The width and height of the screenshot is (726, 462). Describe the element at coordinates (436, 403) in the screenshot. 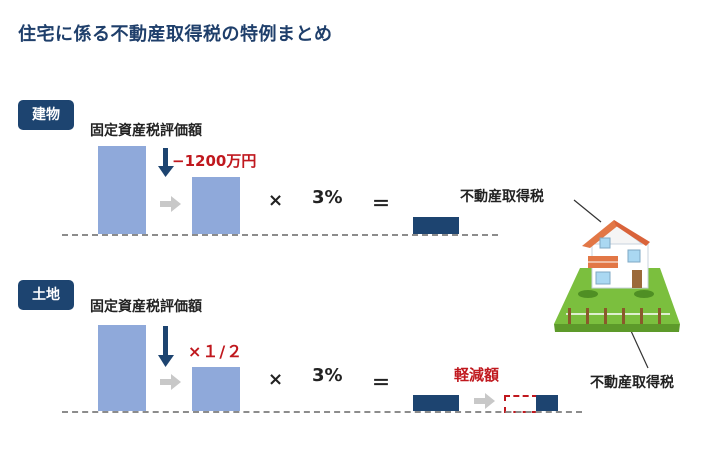

I see `land-tax-bar` at that location.